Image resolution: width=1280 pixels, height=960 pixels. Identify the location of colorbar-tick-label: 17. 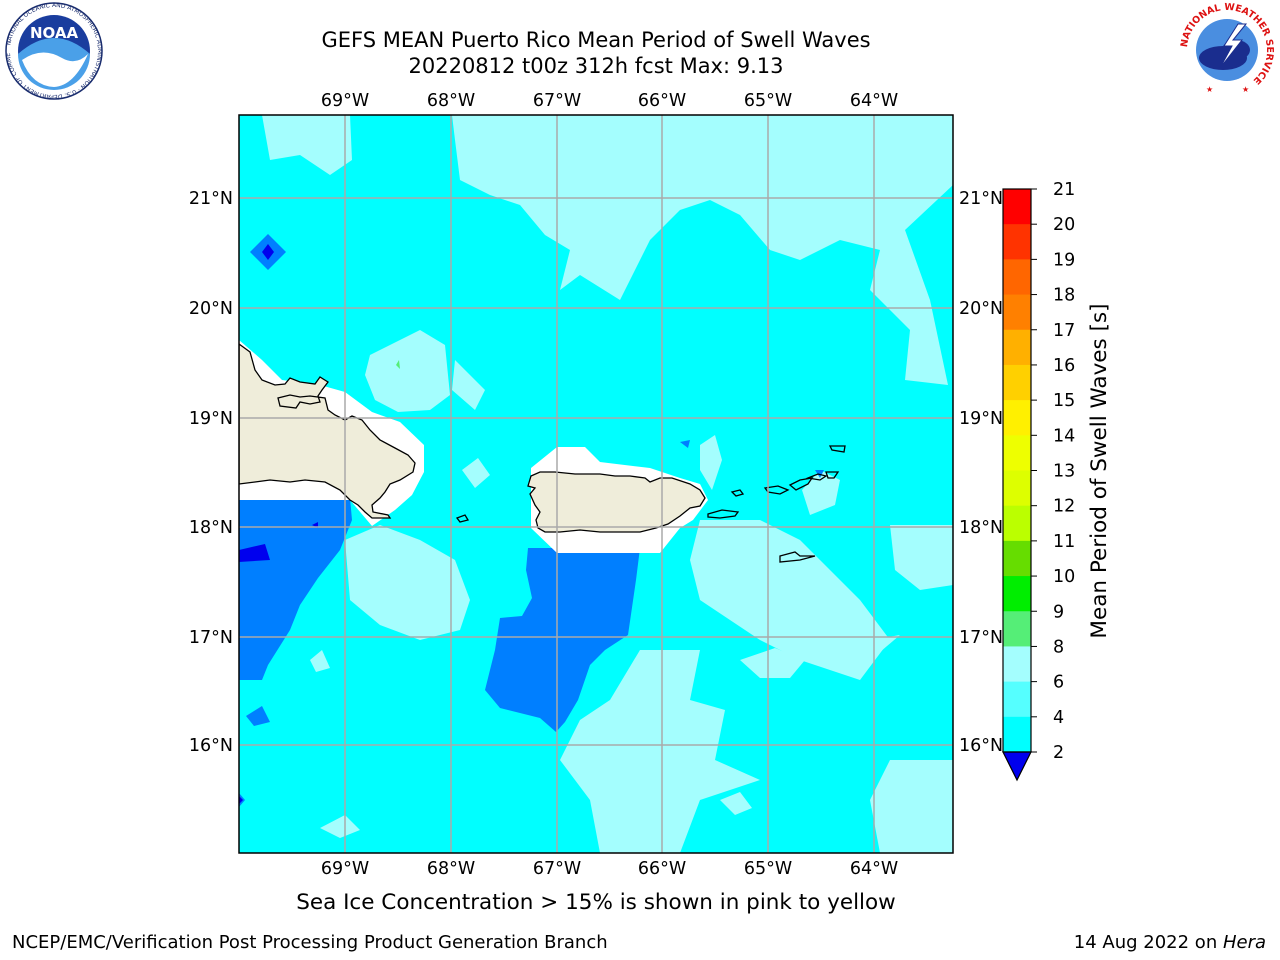
(1064, 331).